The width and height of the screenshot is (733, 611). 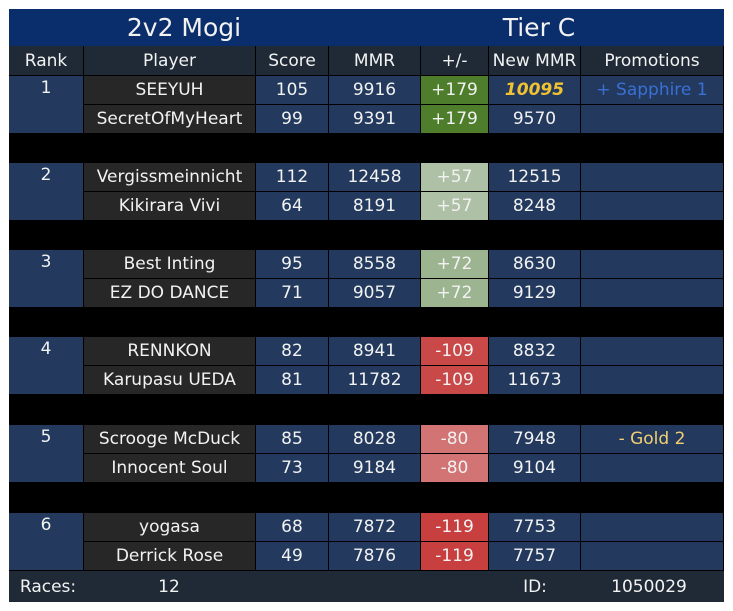 I want to click on footer-bar, so click(x=366, y=586).